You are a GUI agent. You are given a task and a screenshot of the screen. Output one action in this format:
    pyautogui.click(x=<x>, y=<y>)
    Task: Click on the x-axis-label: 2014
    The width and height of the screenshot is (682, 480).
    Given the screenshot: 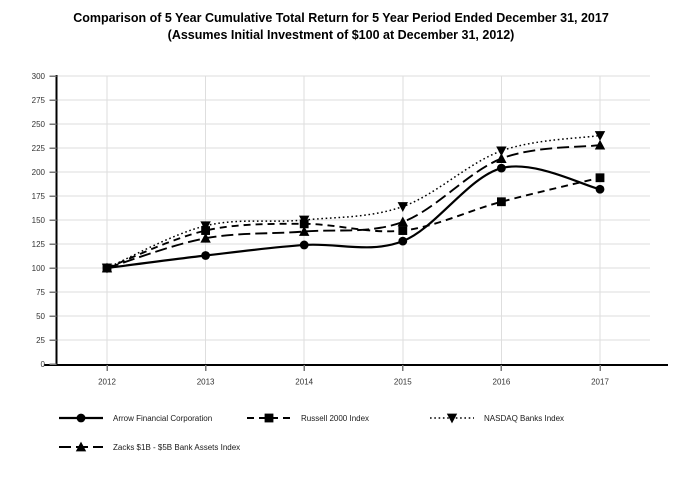 What is the action you would take?
    pyautogui.click(x=304, y=382)
    